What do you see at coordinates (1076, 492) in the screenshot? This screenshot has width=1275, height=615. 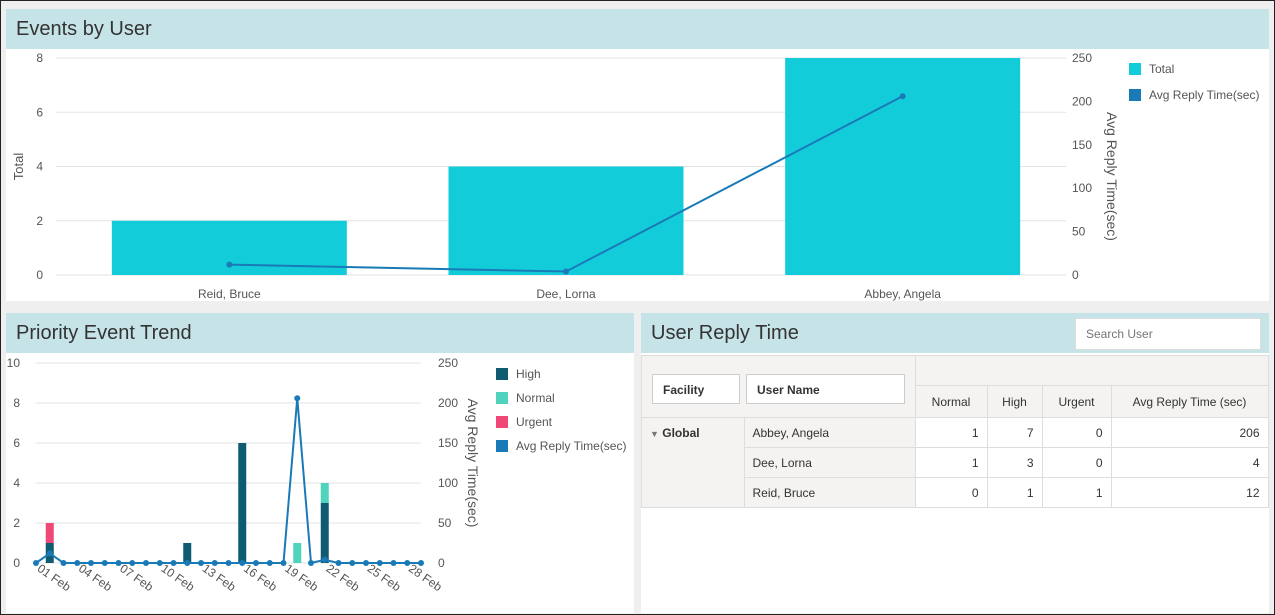 I see `urgent-cell: 1` at bounding box center [1076, 492].